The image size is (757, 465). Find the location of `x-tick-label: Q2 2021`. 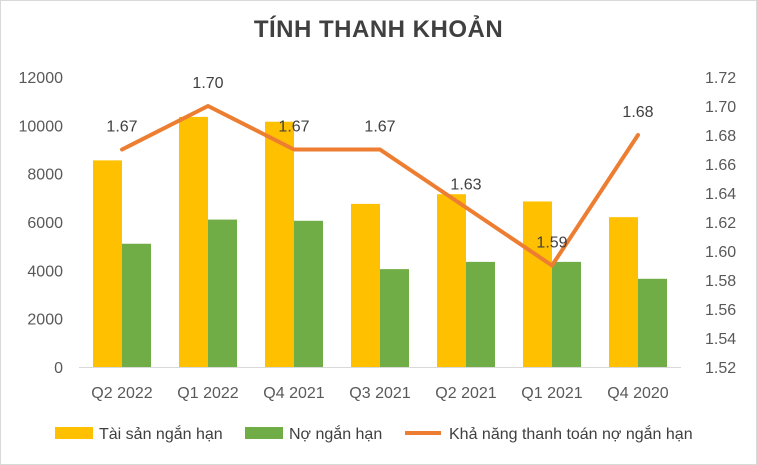

x-tick-label: Q2 2021 is located at coordinates (465, 393).